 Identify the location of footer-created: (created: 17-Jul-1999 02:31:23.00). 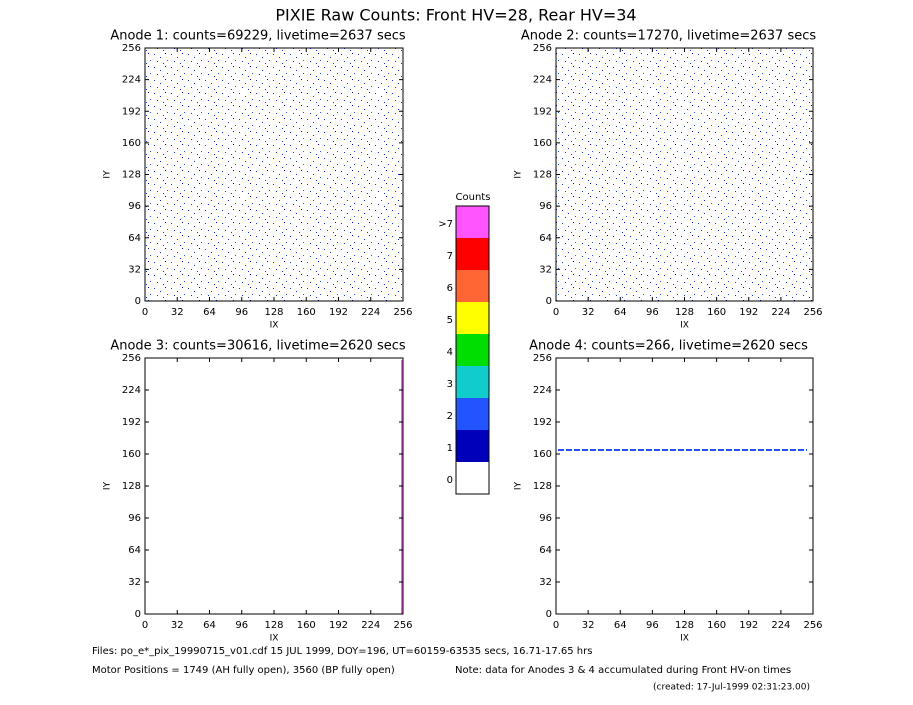
(731, 688).